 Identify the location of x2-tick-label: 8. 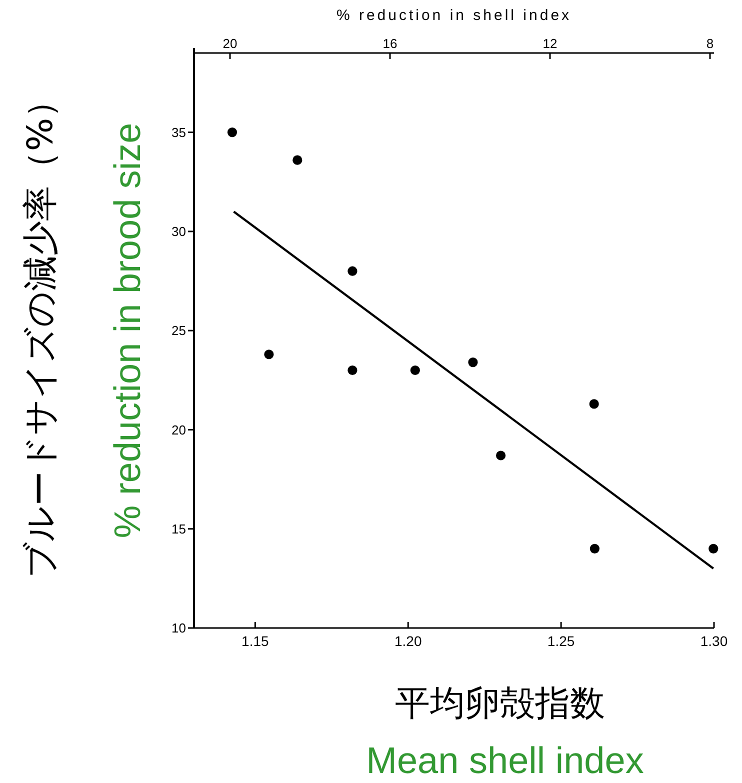
(710, 43).